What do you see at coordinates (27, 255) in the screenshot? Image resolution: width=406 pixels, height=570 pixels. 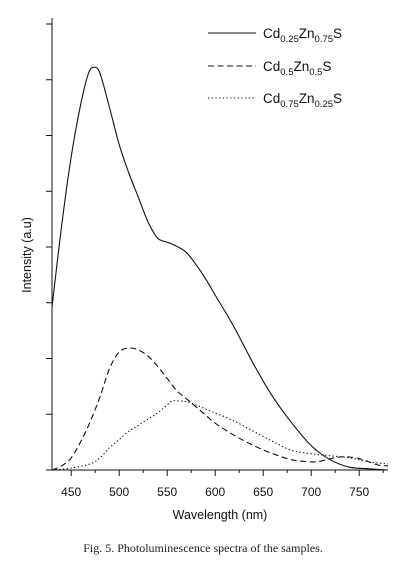 I see `y-axis-title: Intensity (a.u)` at bounding box center [27, 255].